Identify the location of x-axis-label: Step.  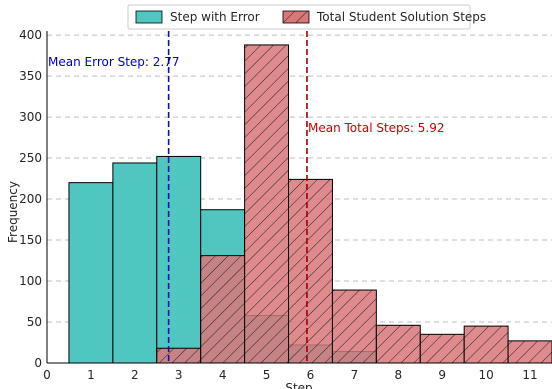
(298, 385).